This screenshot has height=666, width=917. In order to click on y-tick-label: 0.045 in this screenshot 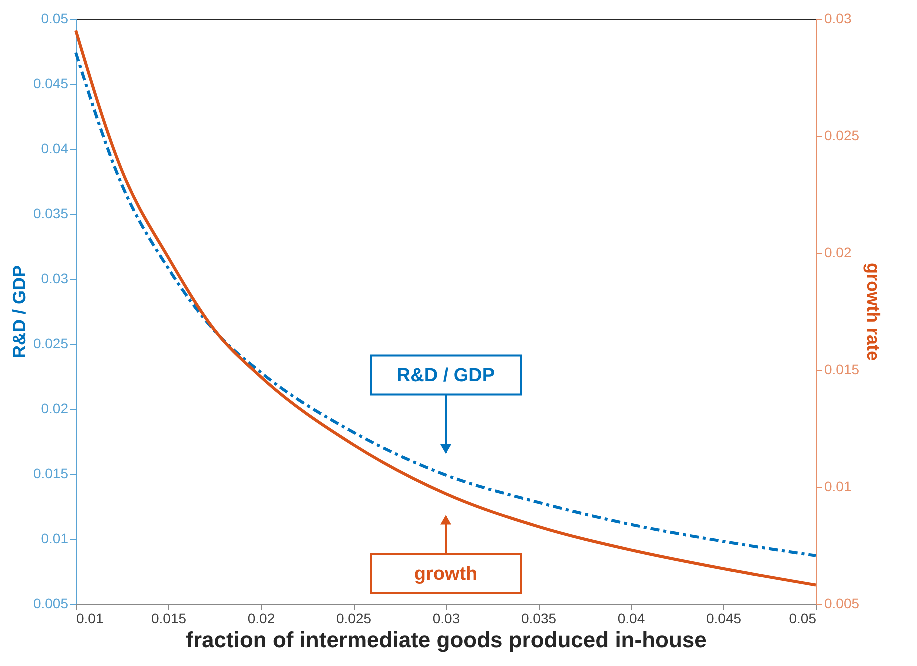, I will do `click(51, 84)`.